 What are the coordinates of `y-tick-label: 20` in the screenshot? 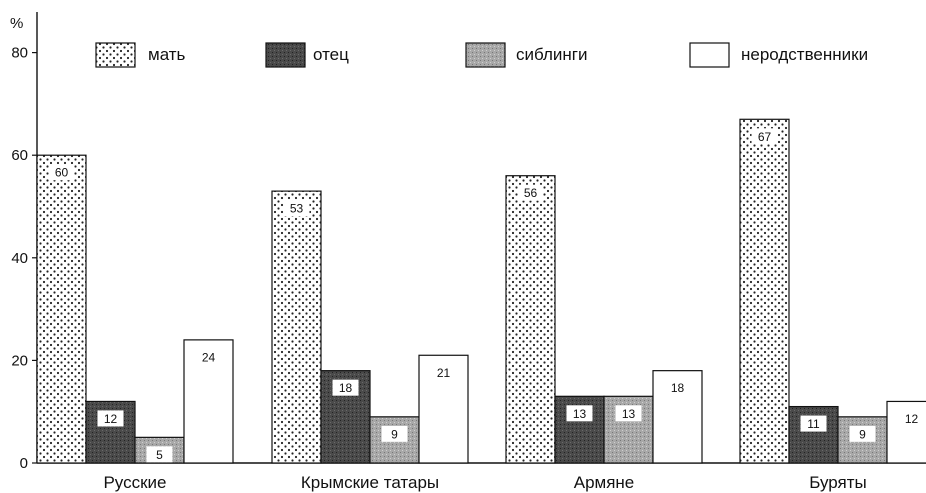 It's located at (19, 360).